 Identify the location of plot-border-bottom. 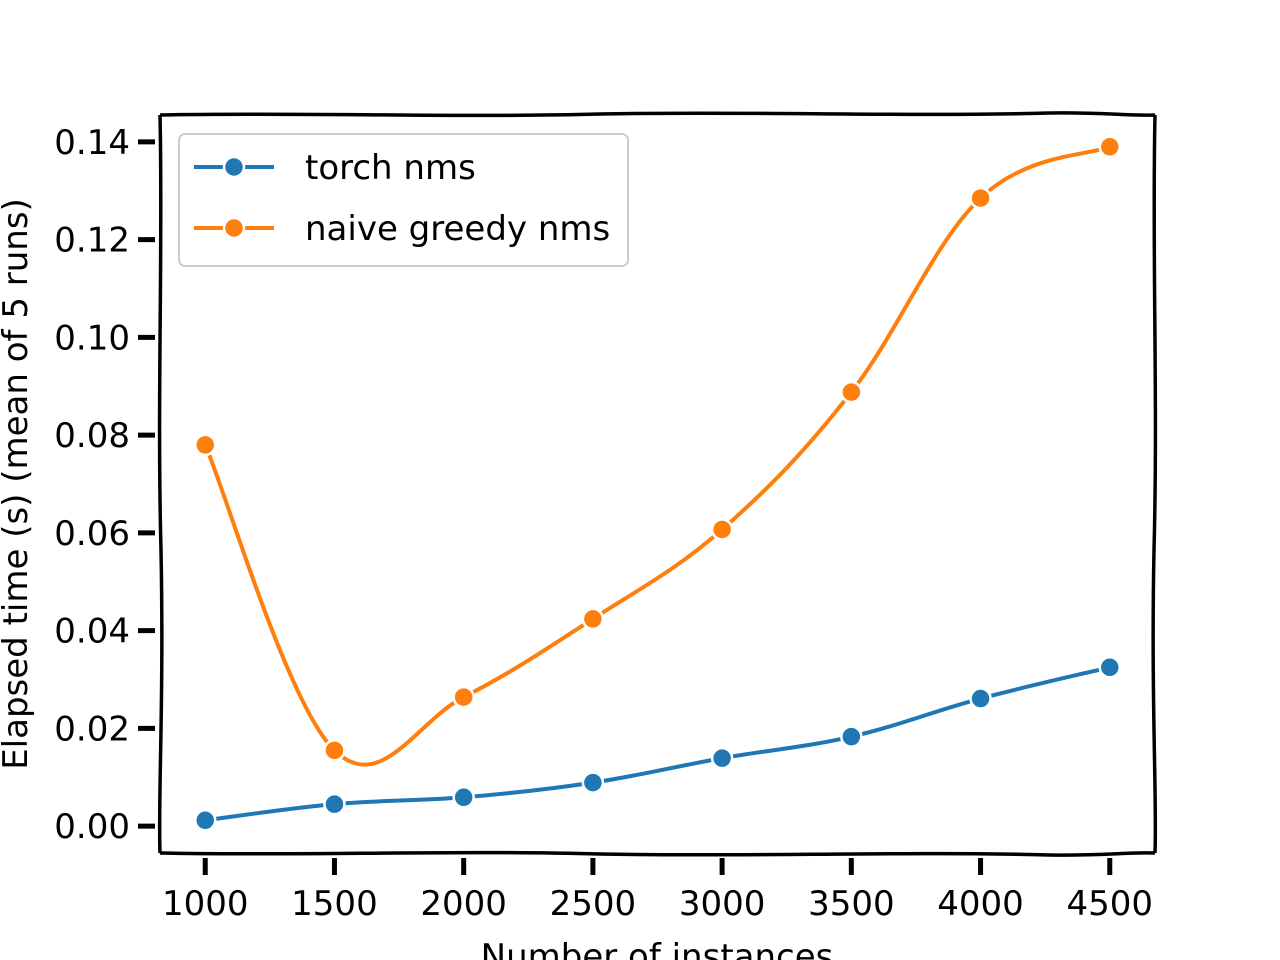
(657, 853).